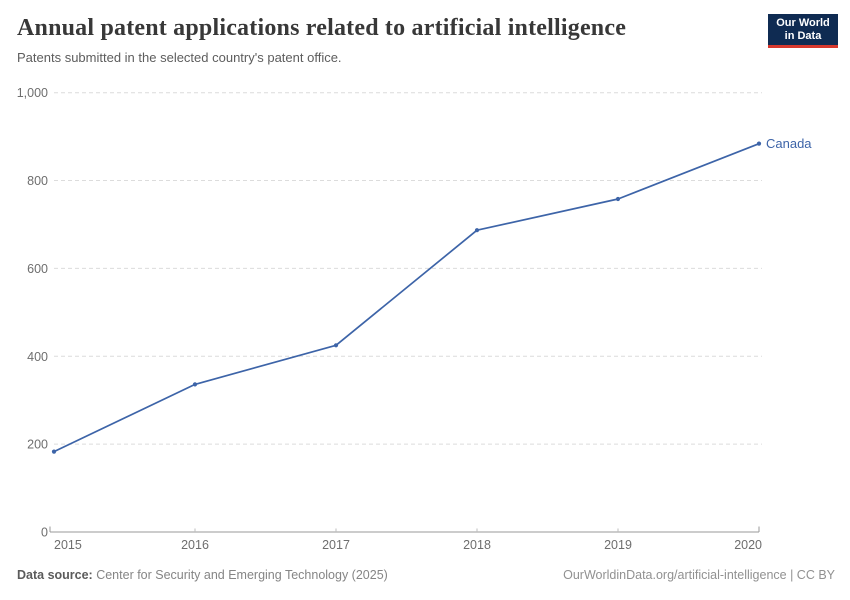 Image resolution: width=850 pixels, height=600 pixels. Describe the element at coordinates (803, 23) in the screenshot. I see `owid-logo-line1: Our World` at that location.